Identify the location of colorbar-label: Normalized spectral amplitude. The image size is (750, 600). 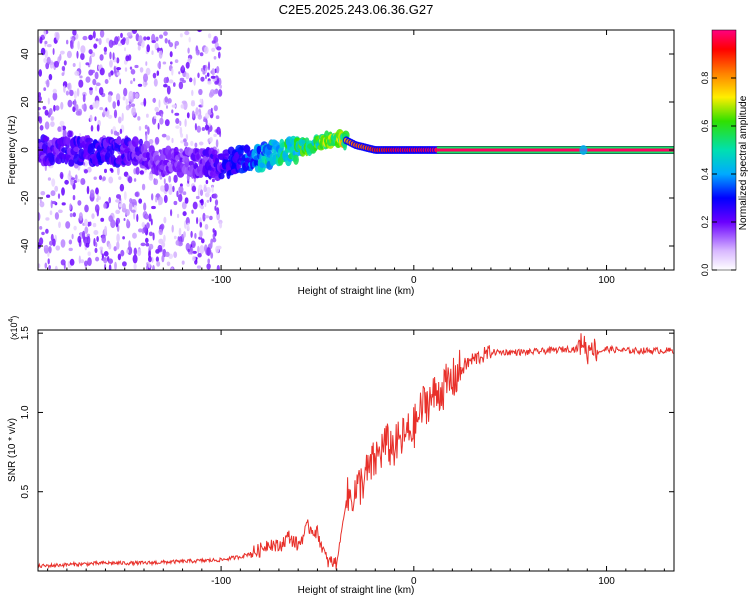
(743, 162).